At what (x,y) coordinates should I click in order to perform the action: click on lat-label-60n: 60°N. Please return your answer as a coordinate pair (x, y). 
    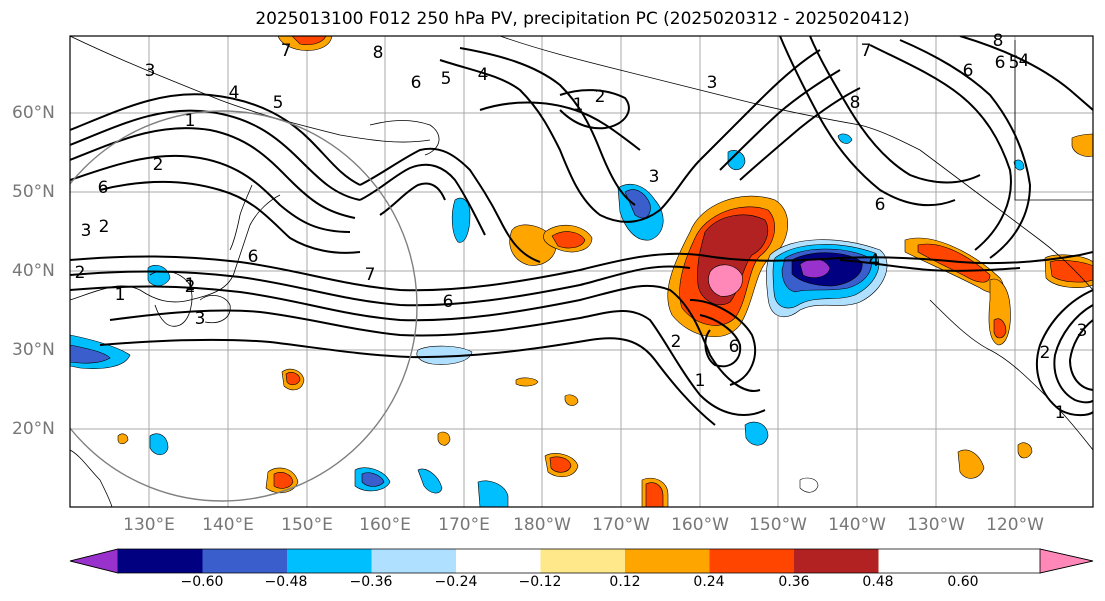
    Looking at the image, I should click on (33, 113).